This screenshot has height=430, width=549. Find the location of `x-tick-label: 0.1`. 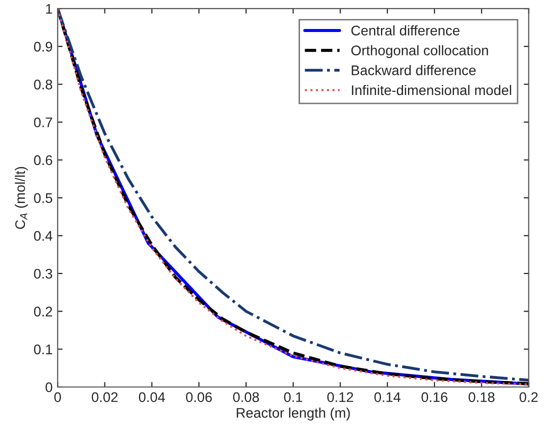

x-tick-label: 0.1 is located at coordinates (293, 397).